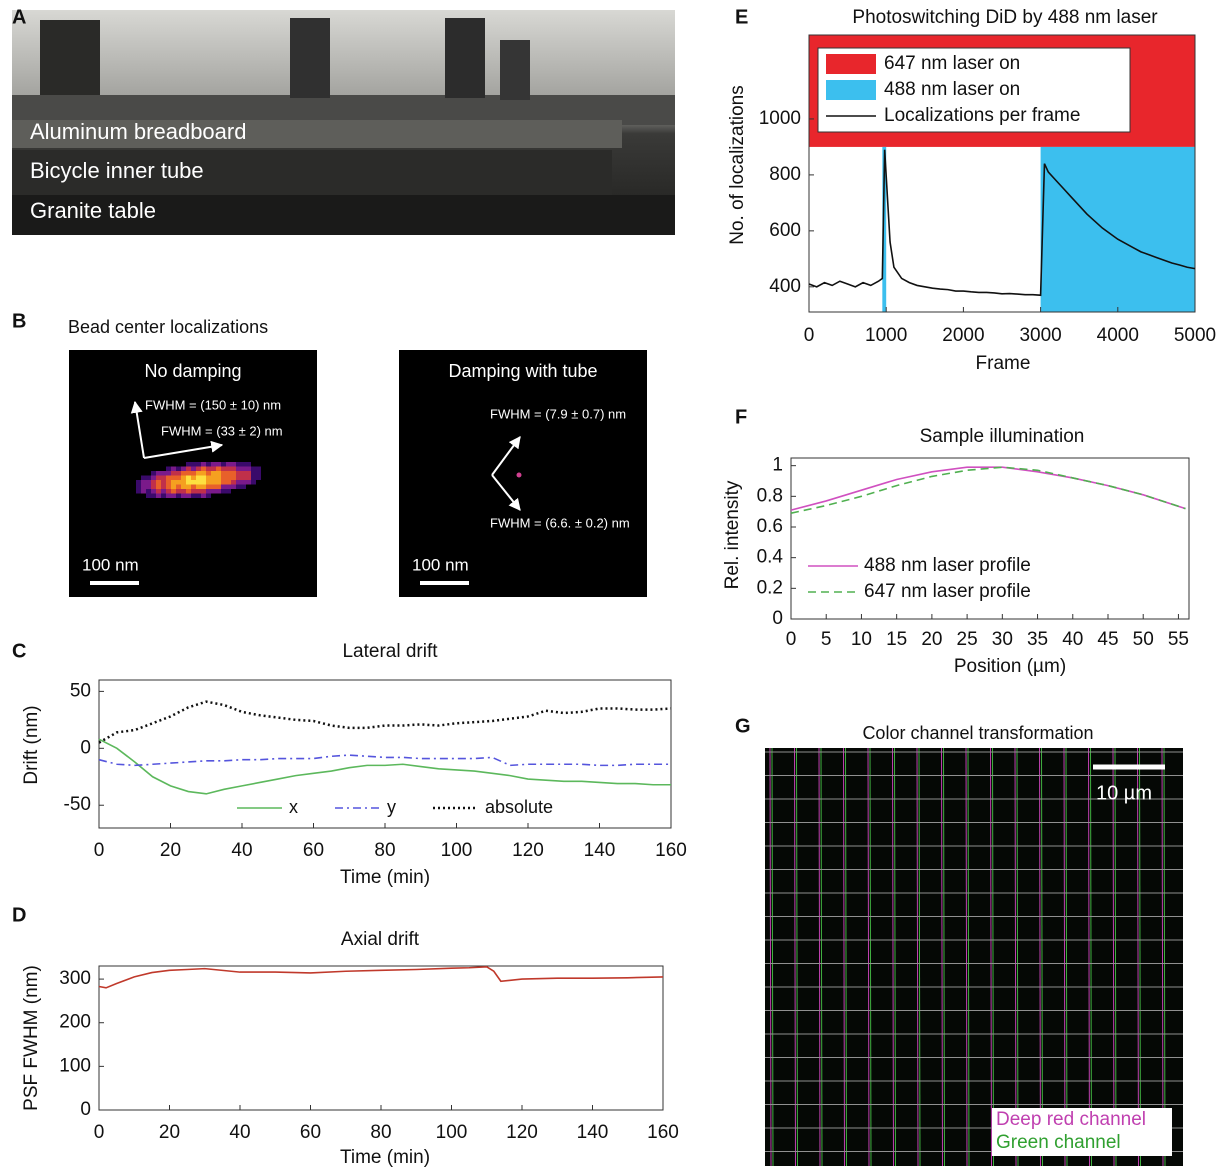  I want to click on legend-swatch, so click(851, 64).